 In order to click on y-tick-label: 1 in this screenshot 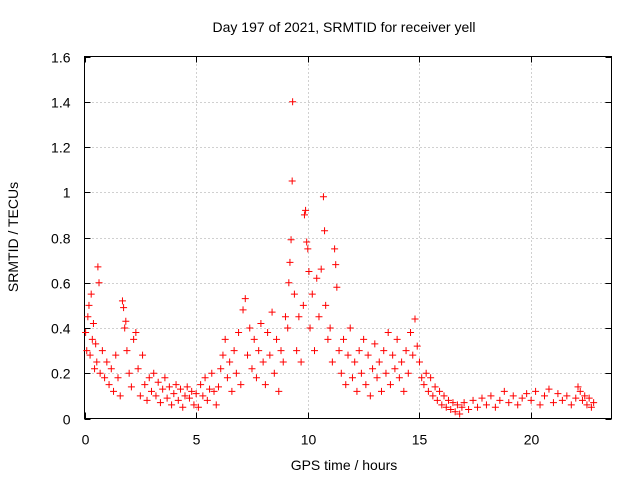, I will do `click(67, 193)`.